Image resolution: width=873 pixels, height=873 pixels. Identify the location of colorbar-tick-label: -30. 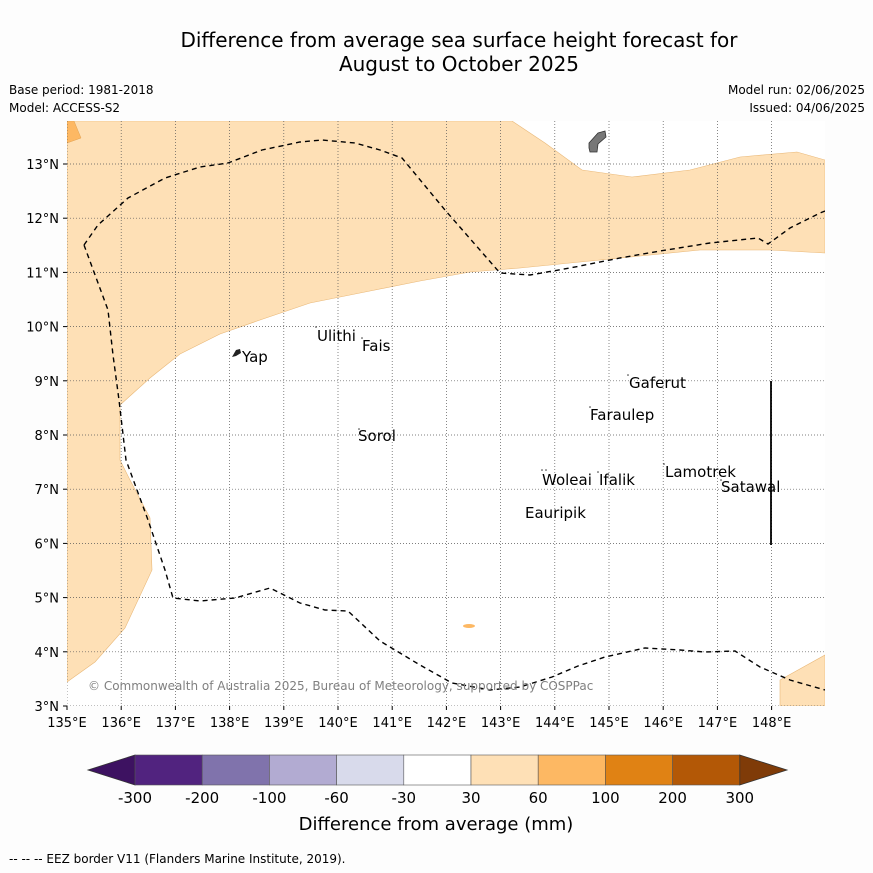
(404, 798).